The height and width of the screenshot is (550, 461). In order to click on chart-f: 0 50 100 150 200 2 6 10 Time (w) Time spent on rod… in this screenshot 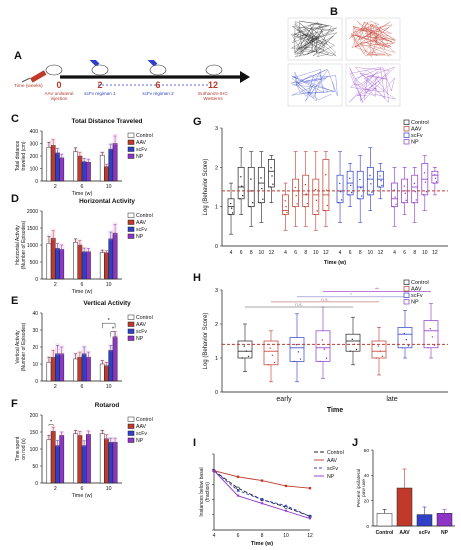, I will do `click(84, 456)`.